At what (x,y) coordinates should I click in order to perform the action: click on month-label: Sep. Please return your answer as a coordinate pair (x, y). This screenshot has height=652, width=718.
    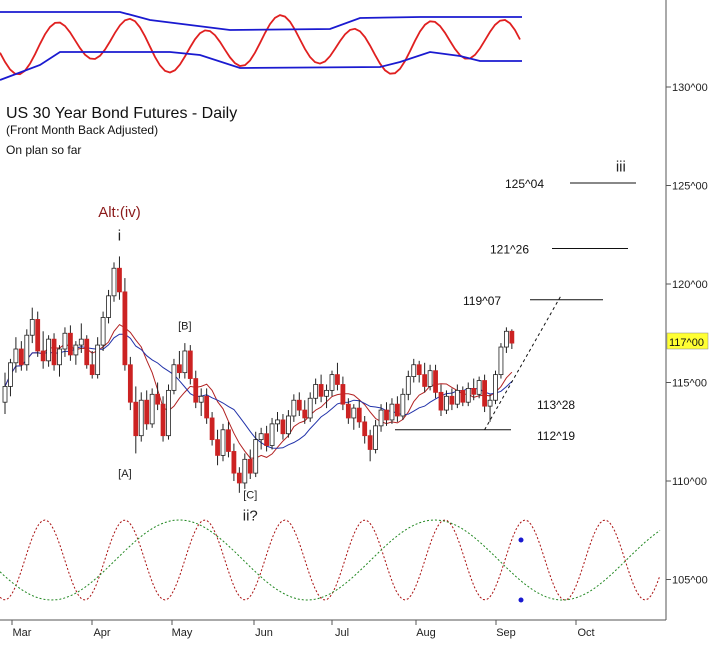
    Looking at the image, I should click on (506, 633).